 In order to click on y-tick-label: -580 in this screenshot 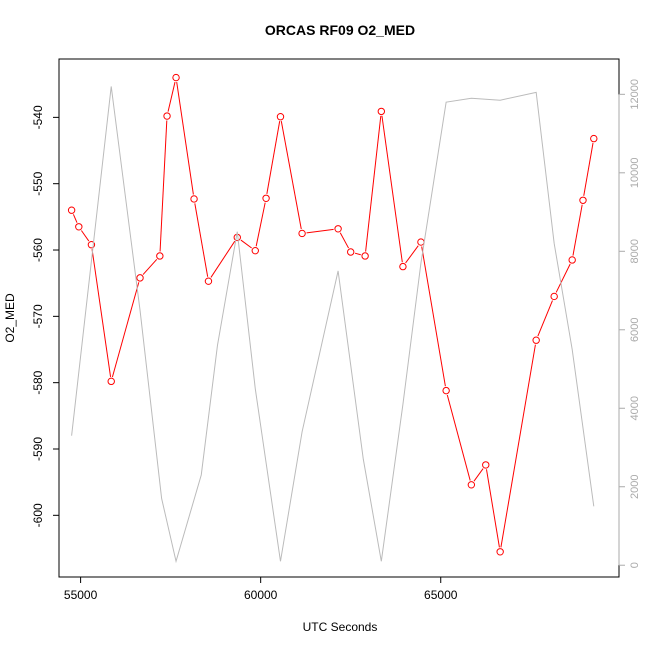, I will do `click(38, 382)`.